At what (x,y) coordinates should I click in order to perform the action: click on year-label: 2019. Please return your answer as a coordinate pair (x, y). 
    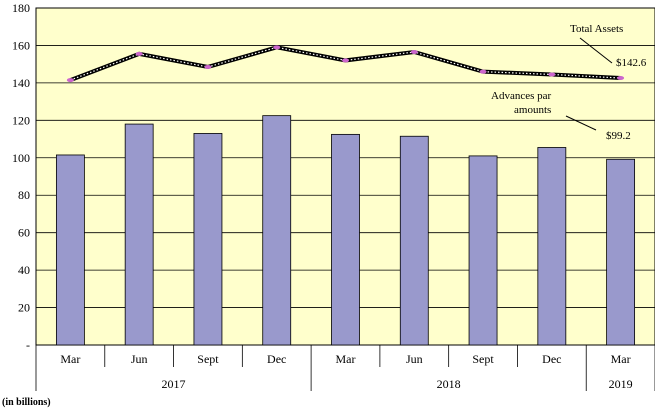
    Looking at the image, I should click on (621, 384).